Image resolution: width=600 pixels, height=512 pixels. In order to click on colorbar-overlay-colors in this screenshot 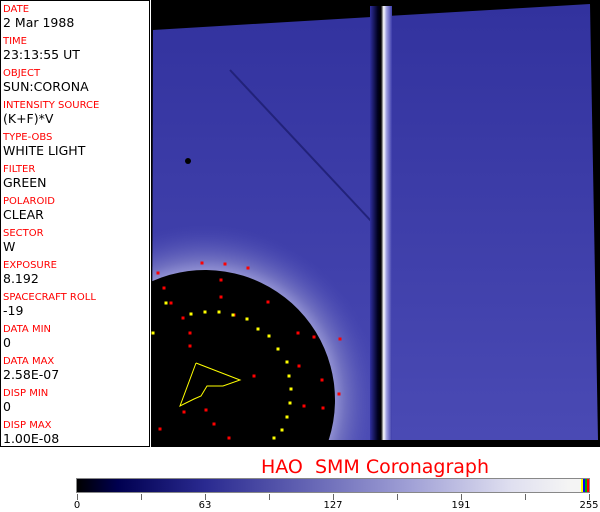, I will do `click(585, 485)`.